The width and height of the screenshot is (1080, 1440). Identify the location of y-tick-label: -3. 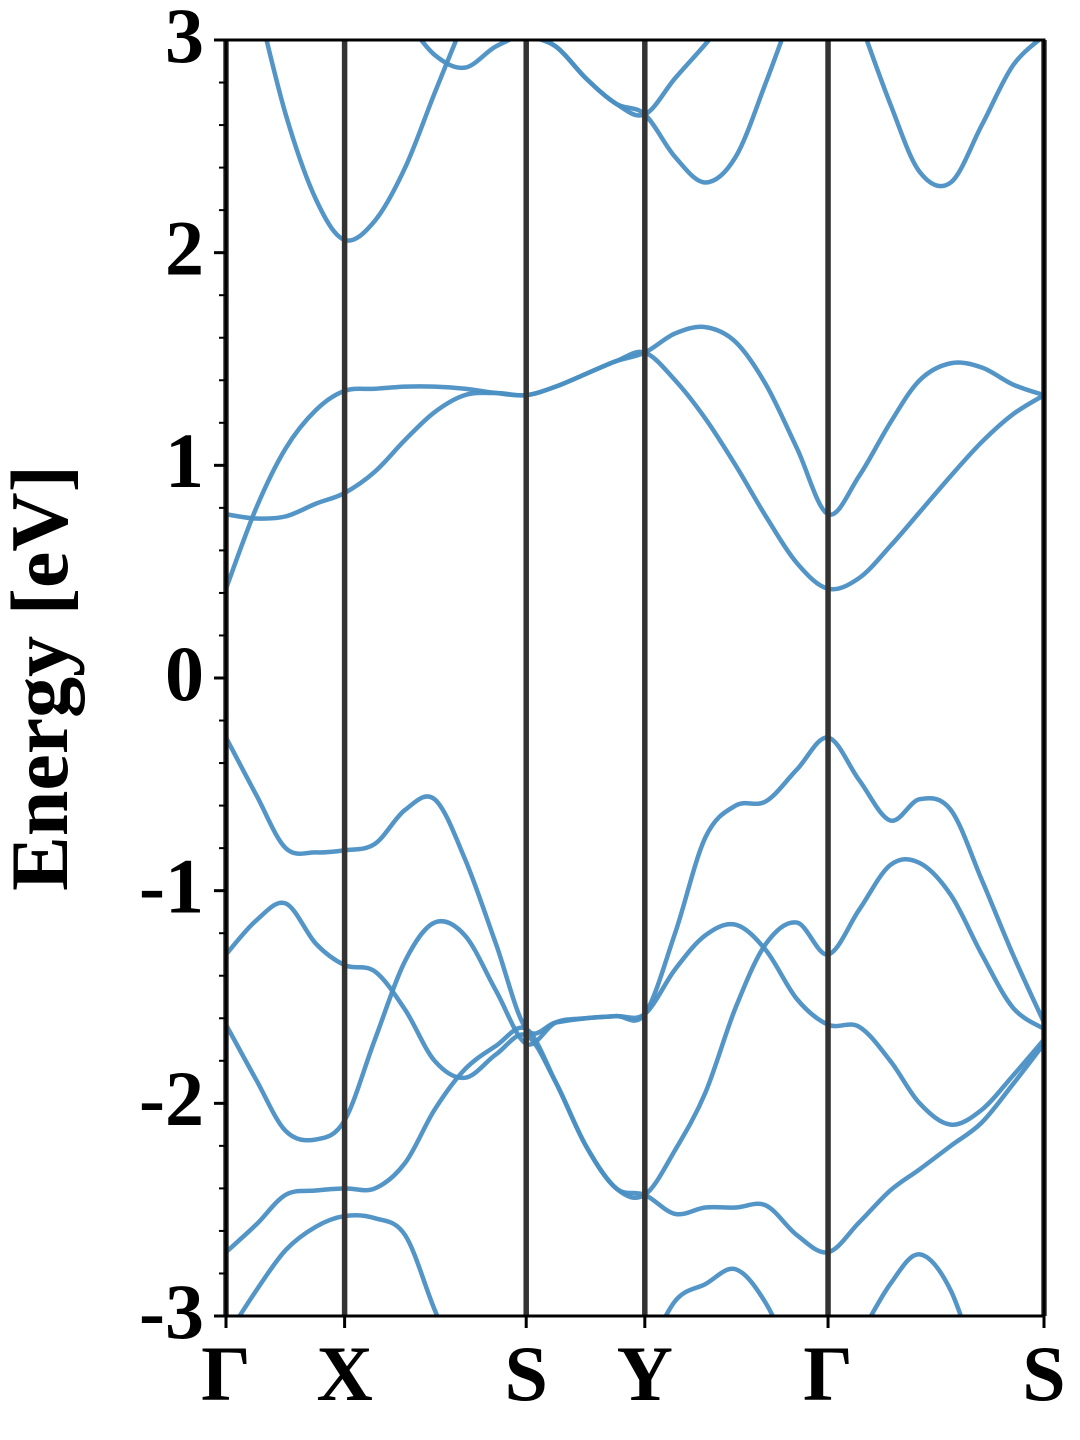
(171, 1311).